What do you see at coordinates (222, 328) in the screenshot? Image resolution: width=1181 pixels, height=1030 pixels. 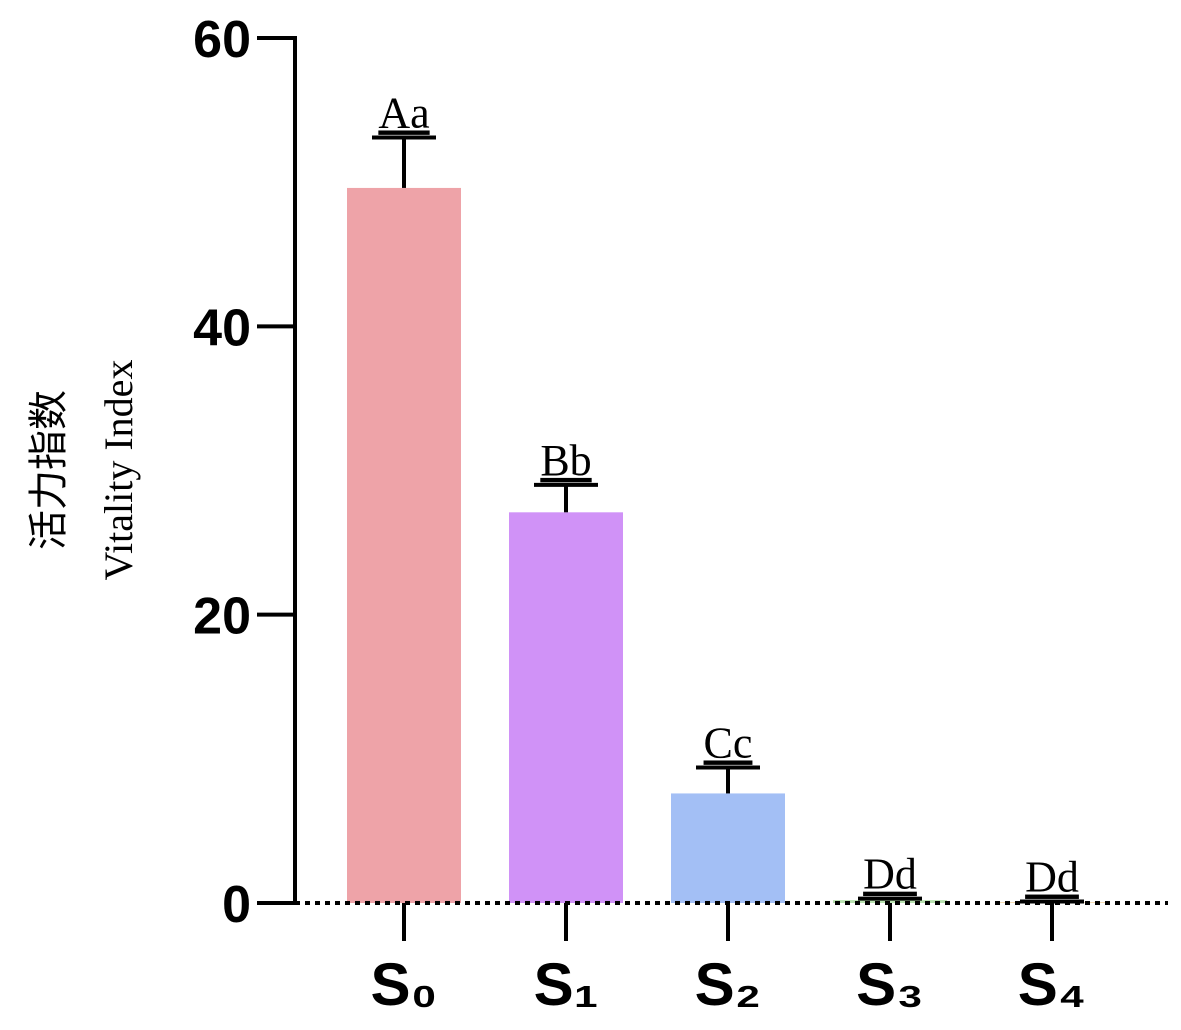 I see `y-tick-label: 40` at bounding box center [222, 328].